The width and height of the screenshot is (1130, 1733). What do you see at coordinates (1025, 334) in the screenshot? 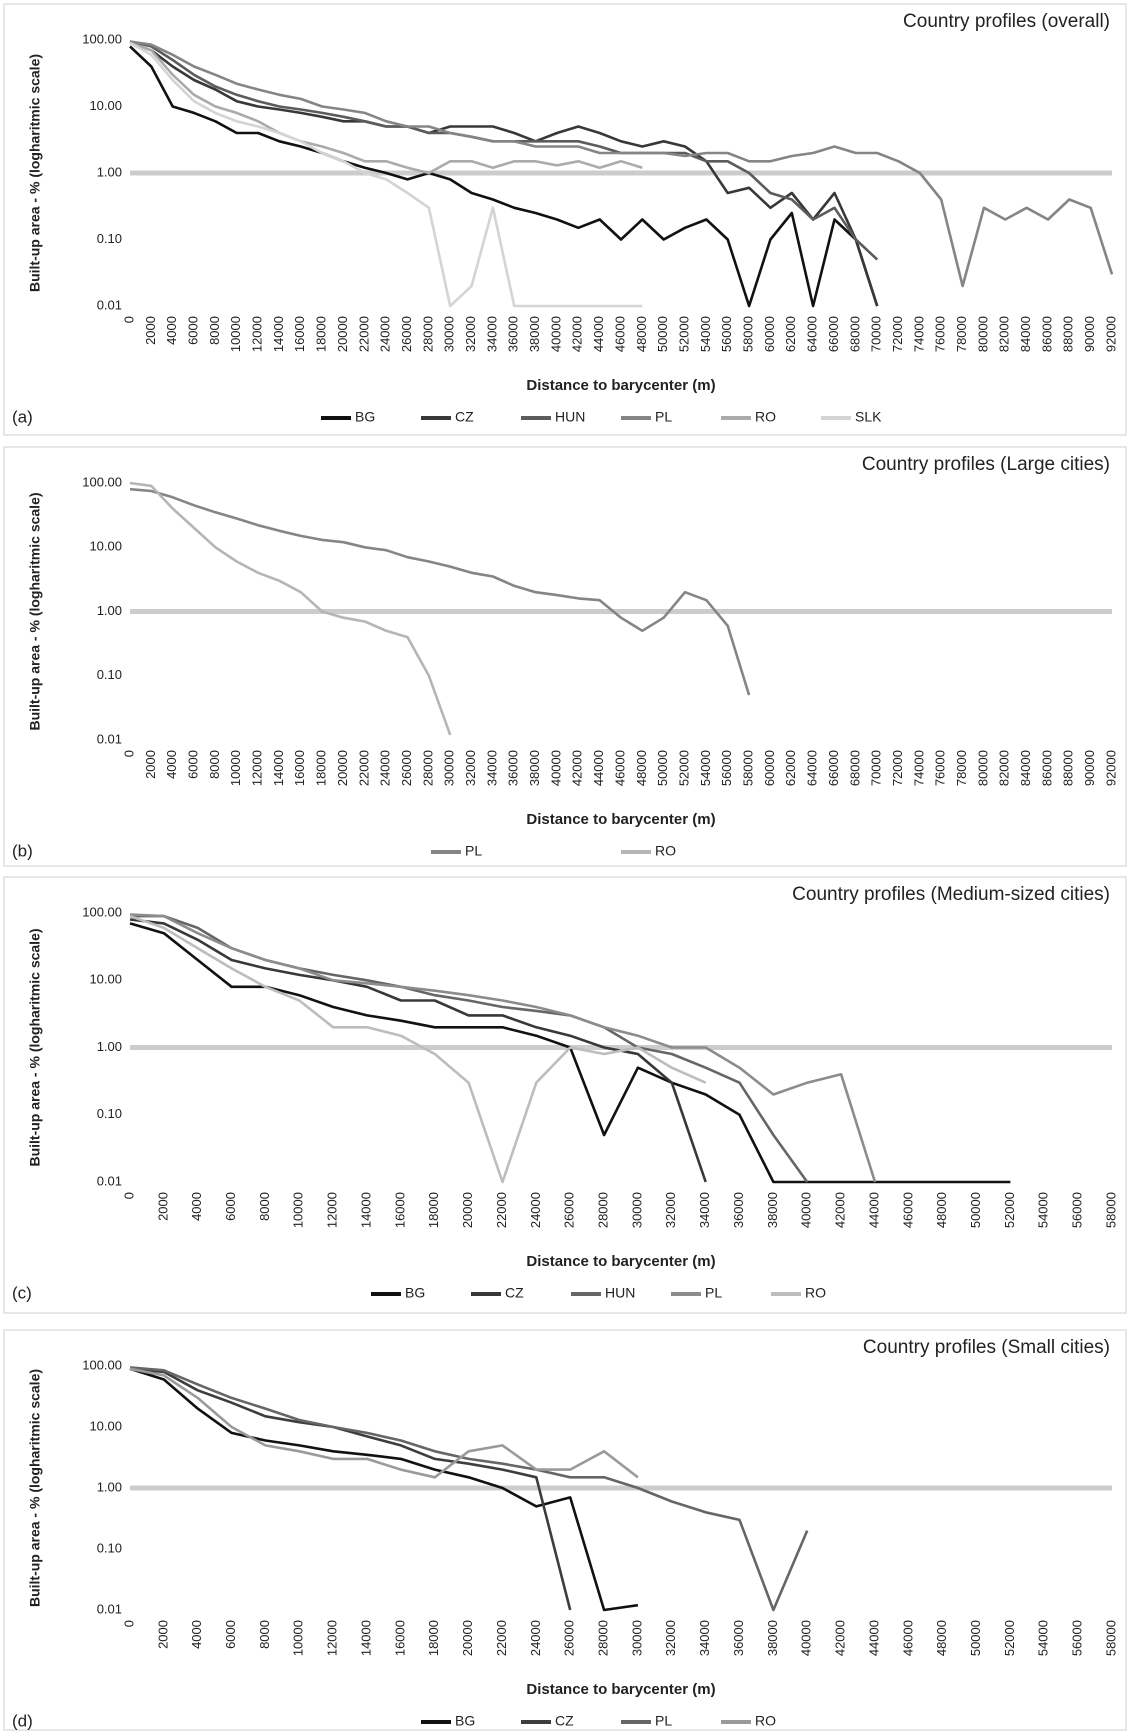
I see `x-tick-label: 84000` at bounding box center [1025, 334].